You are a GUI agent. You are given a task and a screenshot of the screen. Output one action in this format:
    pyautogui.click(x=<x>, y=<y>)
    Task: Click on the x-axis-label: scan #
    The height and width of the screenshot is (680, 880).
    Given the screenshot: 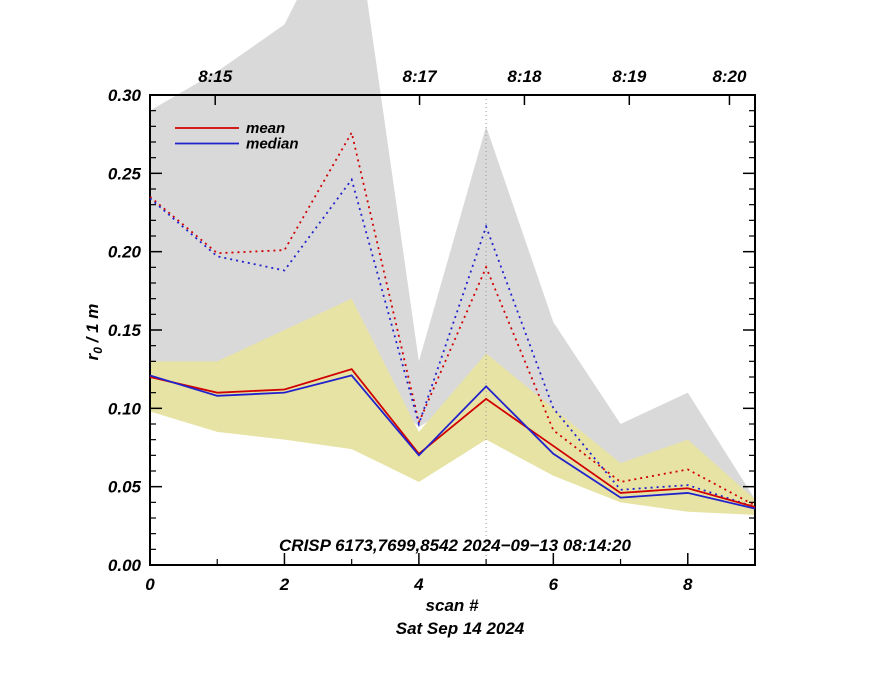 What is the action you would take?
    pyautogui.click(x=452, y=605)
    